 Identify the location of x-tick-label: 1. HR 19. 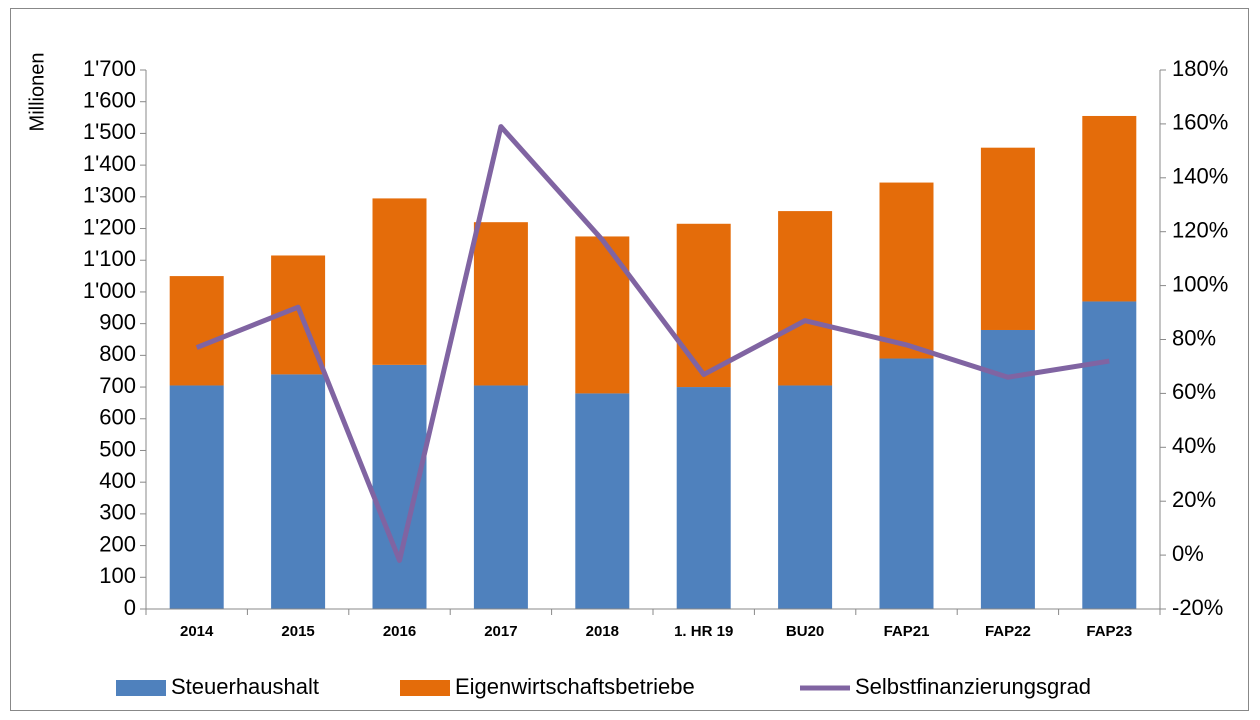
(703, 631).